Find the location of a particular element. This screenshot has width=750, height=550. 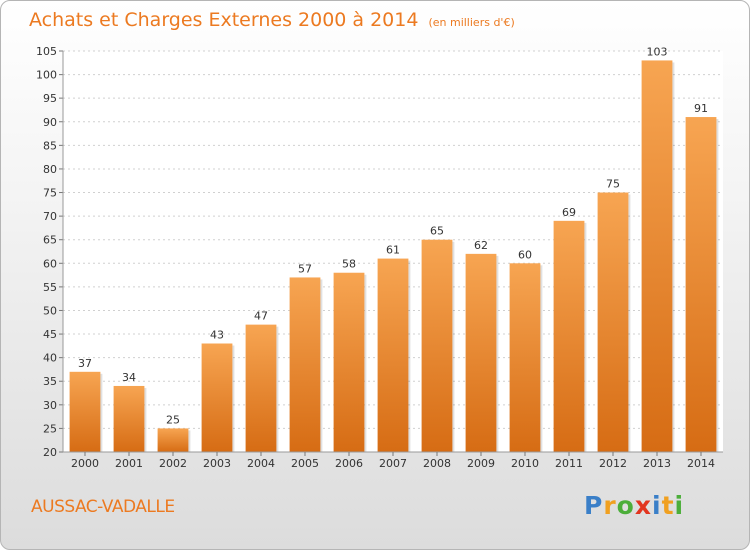

y-tick-label: 50 is located at coordinates (50, 310).